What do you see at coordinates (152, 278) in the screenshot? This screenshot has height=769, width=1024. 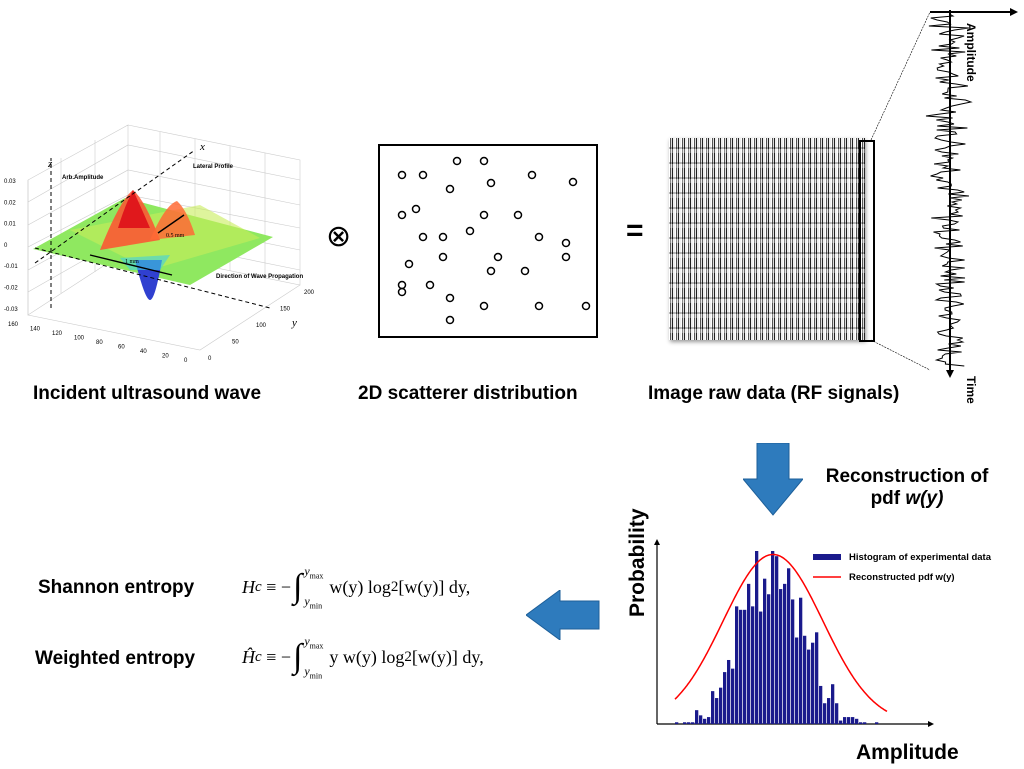 I see `y-axis` at bounding box center [152, 278].